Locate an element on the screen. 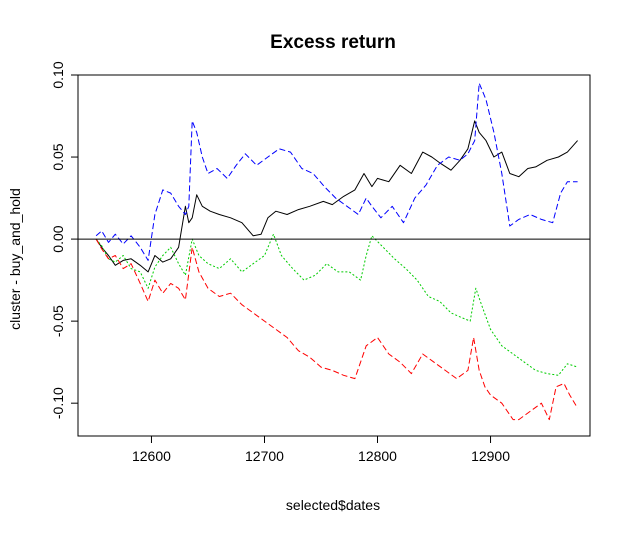 This screenshot has width=631, height=534. chart-title: Excess return is located at coordinates (333, 42).